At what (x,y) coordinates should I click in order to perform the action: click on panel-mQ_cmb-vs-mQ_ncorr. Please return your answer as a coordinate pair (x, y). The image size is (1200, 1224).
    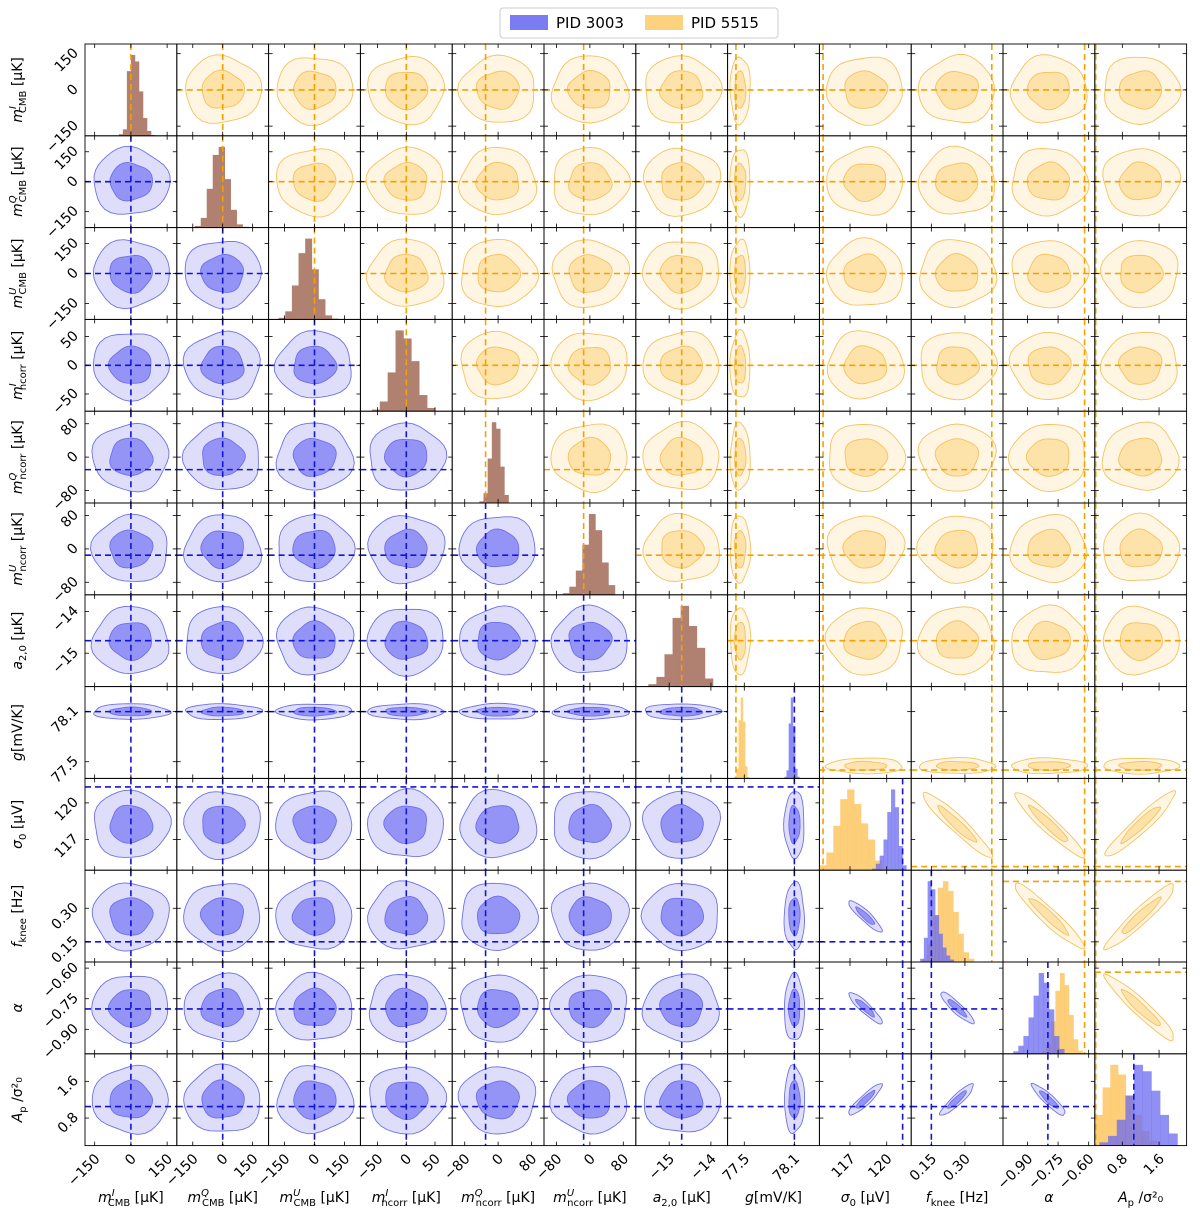
    Looking at the image, I should click on (498, 181).